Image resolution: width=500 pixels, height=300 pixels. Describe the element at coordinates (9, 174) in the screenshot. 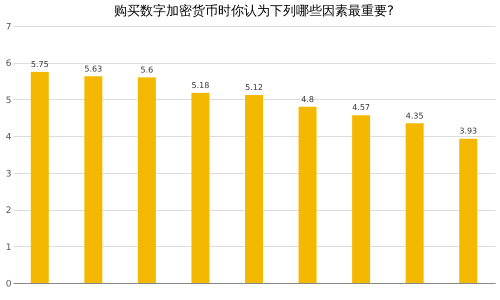

I see `y-tick-label: 3` at that location.